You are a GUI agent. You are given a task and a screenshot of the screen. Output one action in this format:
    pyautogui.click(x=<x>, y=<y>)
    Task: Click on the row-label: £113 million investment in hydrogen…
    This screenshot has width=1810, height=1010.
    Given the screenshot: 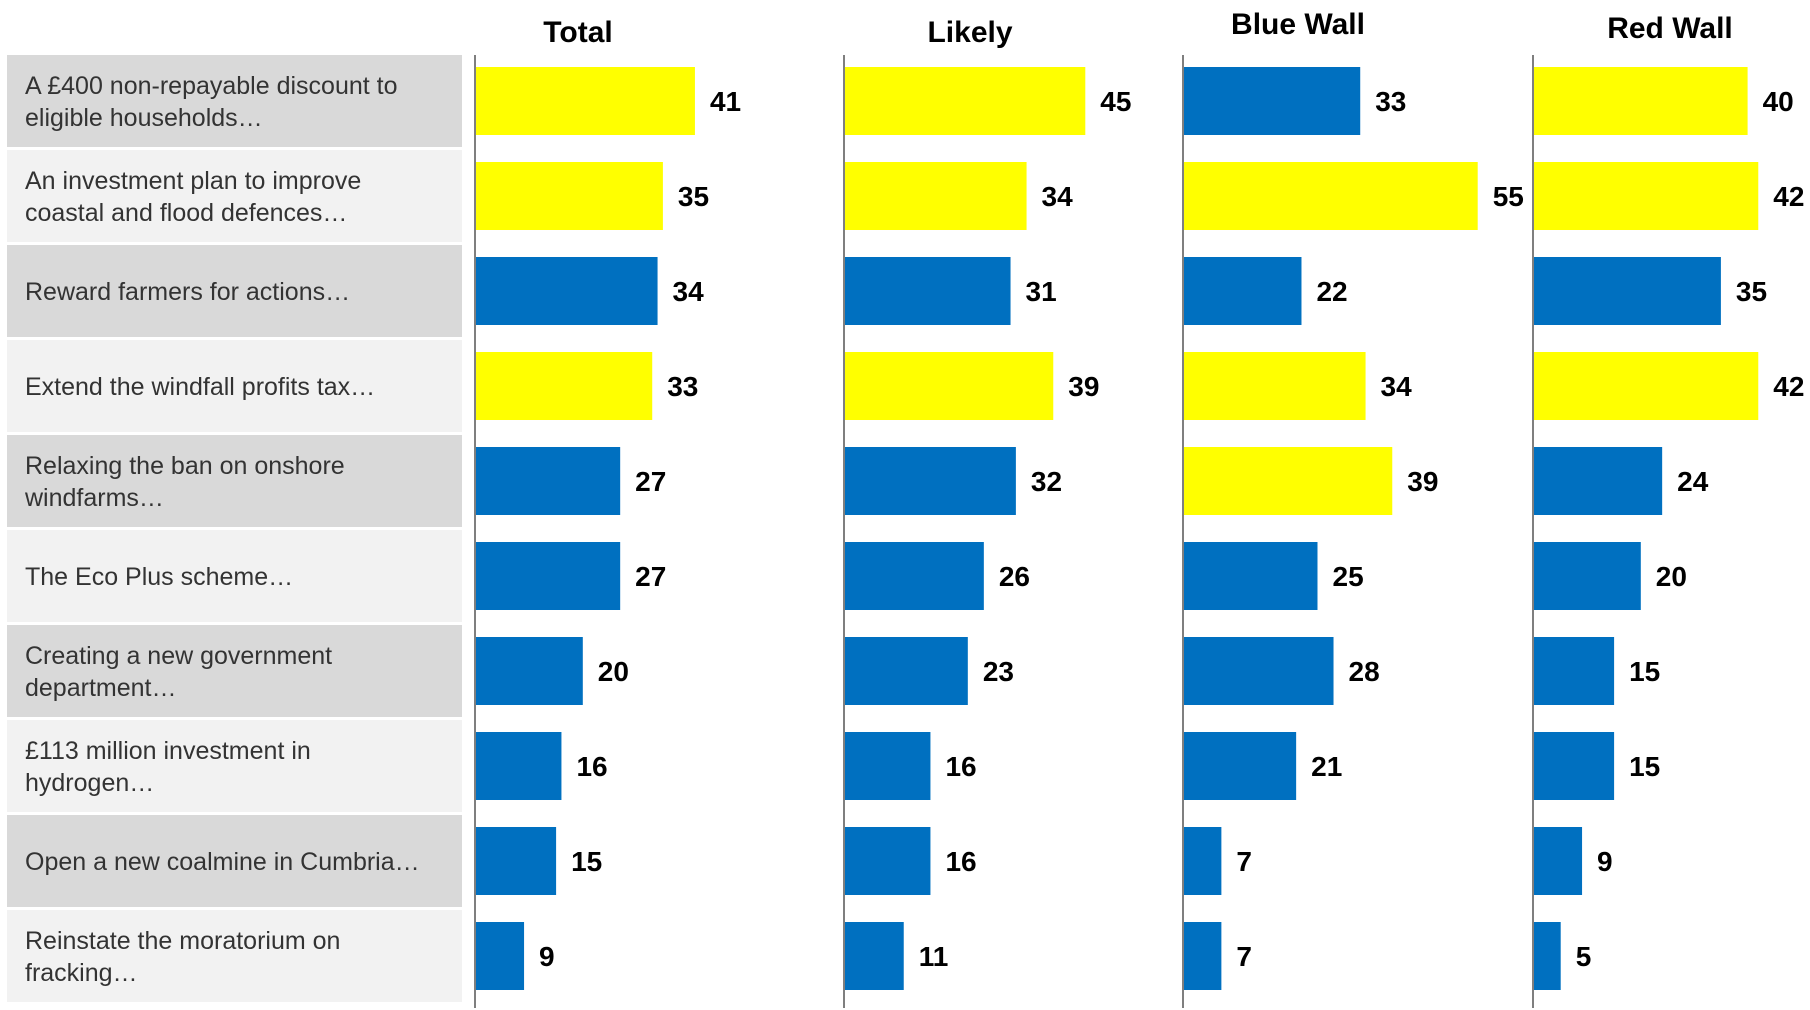 What is the action you would take?
    pyautogui.click(x=234, y=766)
    